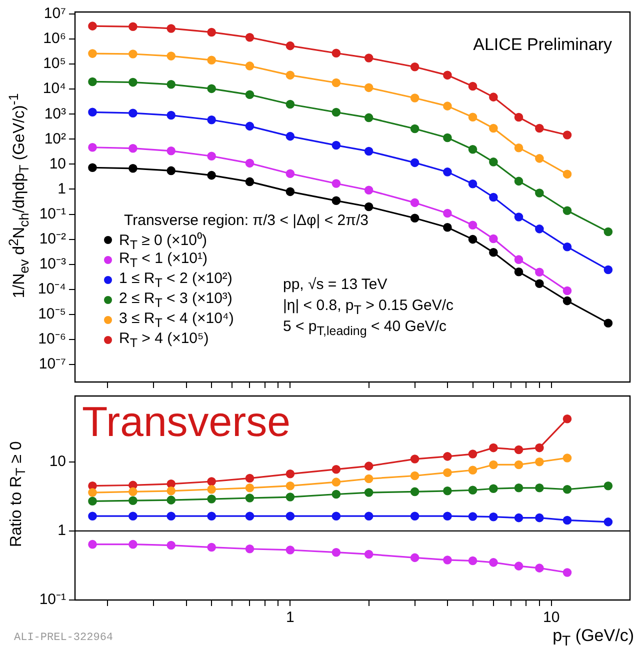  I want to click on y-tick-label: 10⁻², so click(52, 239).